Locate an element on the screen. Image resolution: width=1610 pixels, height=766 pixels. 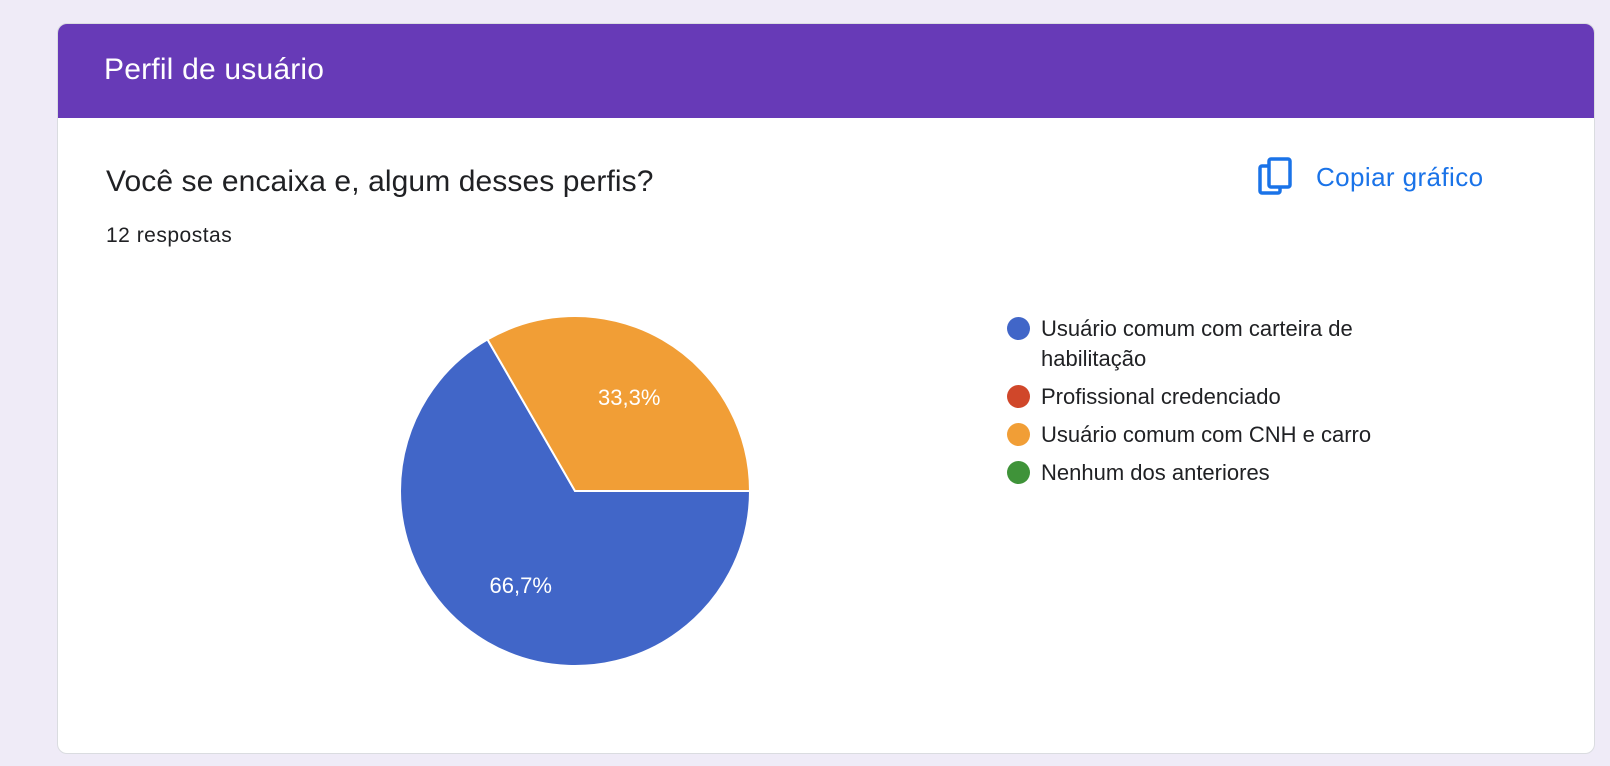
section-header: Perfil de usuário is located at coordinates (826, 71).